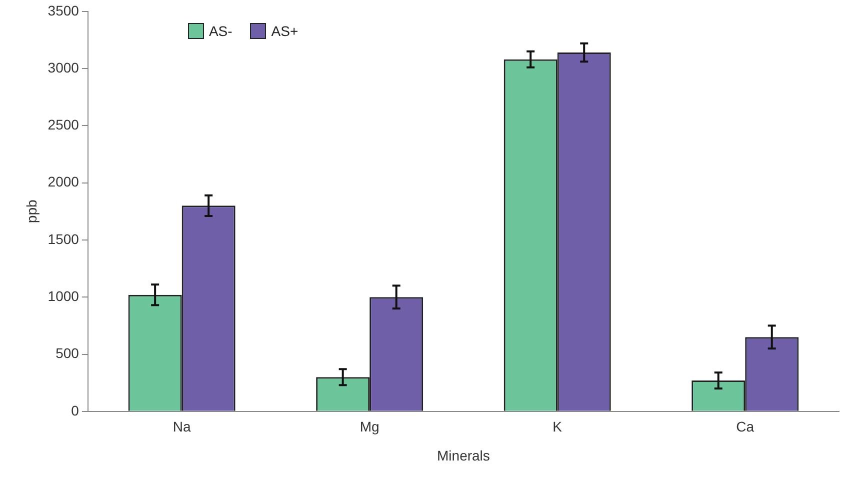  I want to click on x-tick-label: Mg, so click(370, 426).